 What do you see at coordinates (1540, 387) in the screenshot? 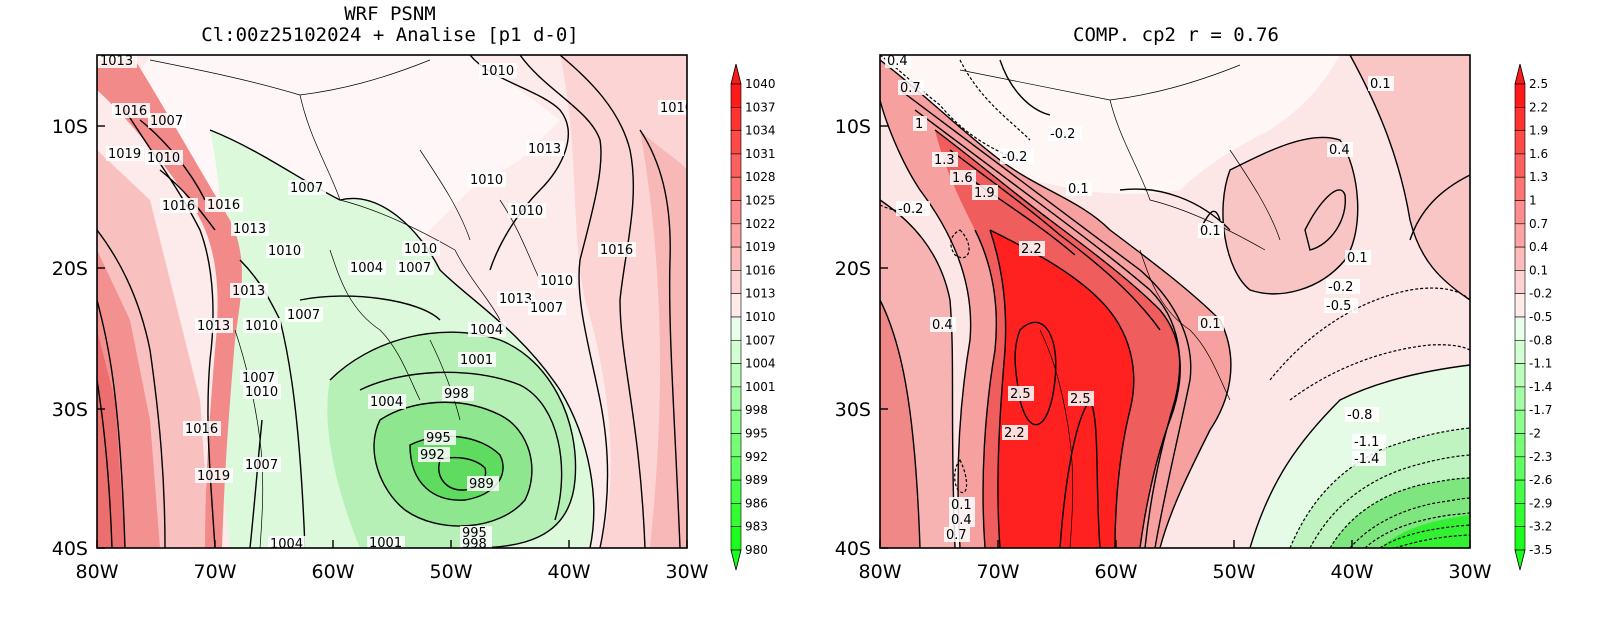
I see `colorbar-label: -1.4` at bounding box center [1540, 387].